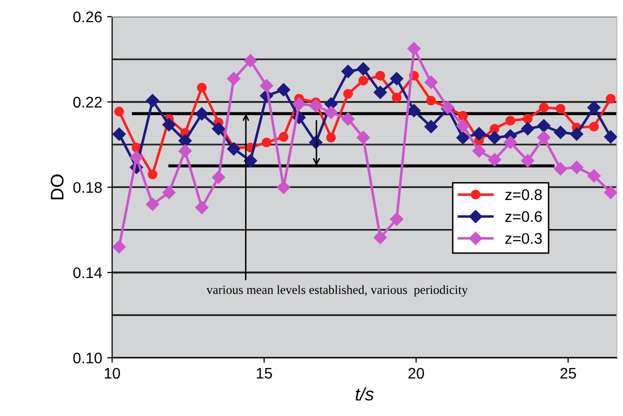 Image resolution: width=623 pixels, height=416 pixels. What do you see at coordinates (112, 373) in the screenshot?
I see `x-tick-label: 10` at bounding box center [112, 373].